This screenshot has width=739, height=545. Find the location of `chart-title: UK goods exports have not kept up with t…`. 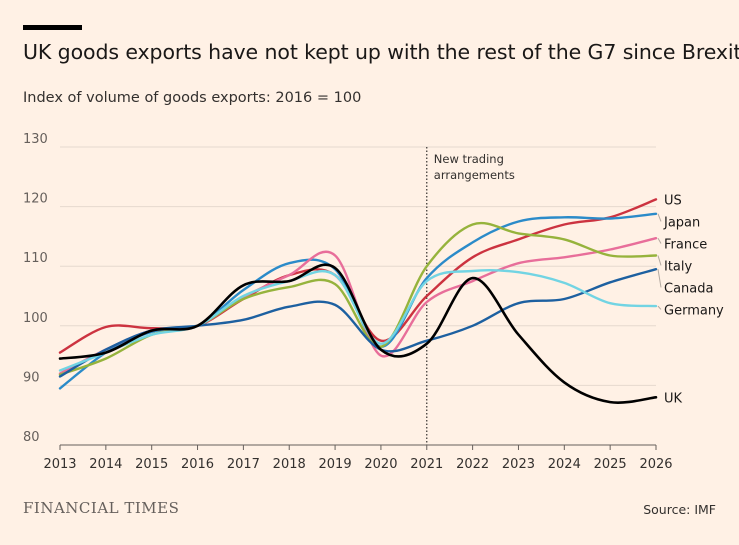

chart-title: UK goods exports have not kept up with t… is located at coordinates (381, 52).